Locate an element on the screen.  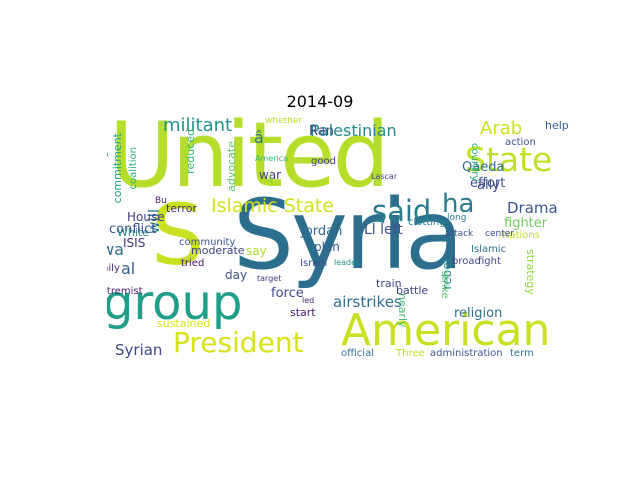
cloud-word: Drama is located at coordinates (532, 208).